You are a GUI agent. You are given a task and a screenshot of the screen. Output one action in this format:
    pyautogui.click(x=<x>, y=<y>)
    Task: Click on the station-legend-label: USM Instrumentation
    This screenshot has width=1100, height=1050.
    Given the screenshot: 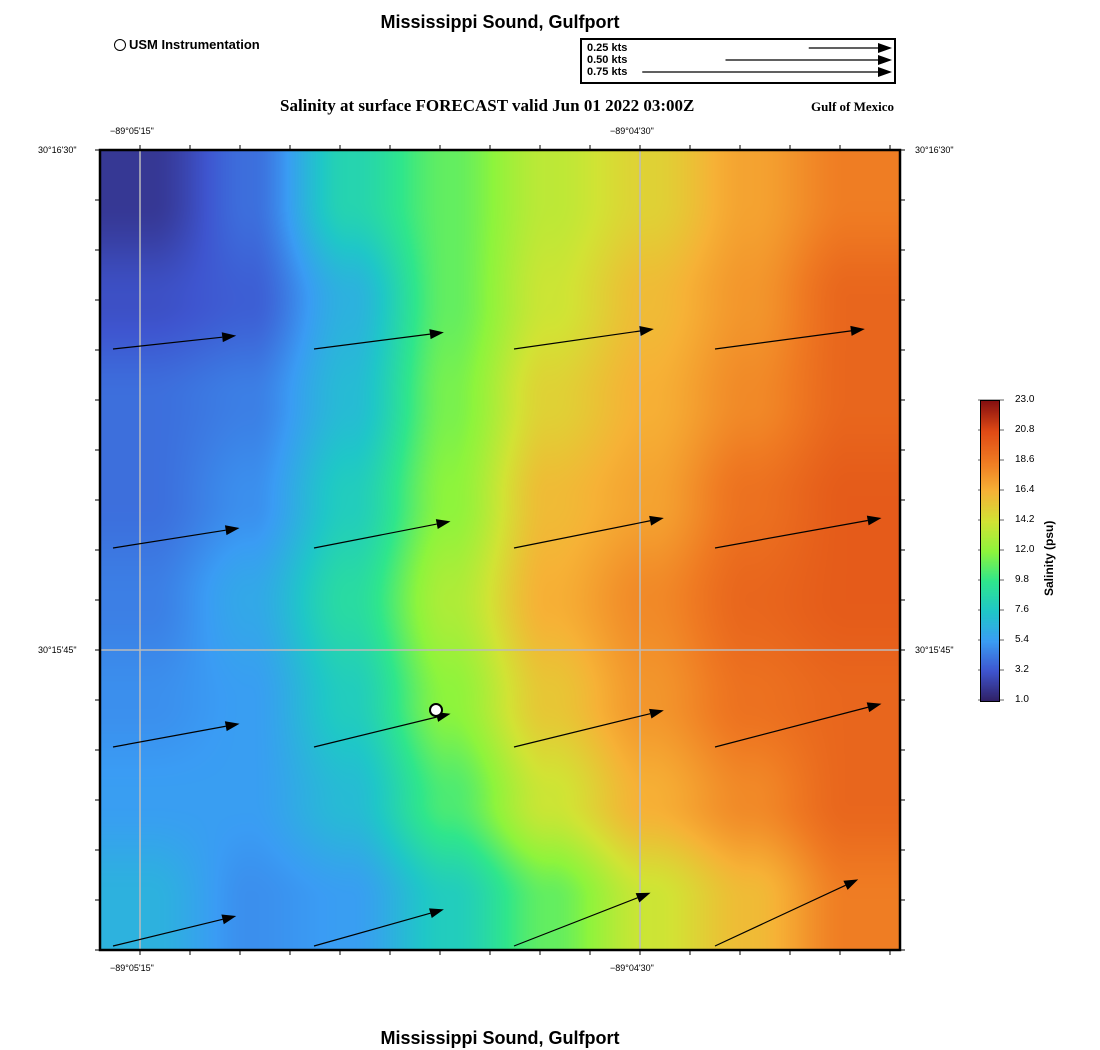 What is the action you would take?
    pyautogui.click(x=194, y=44)
    